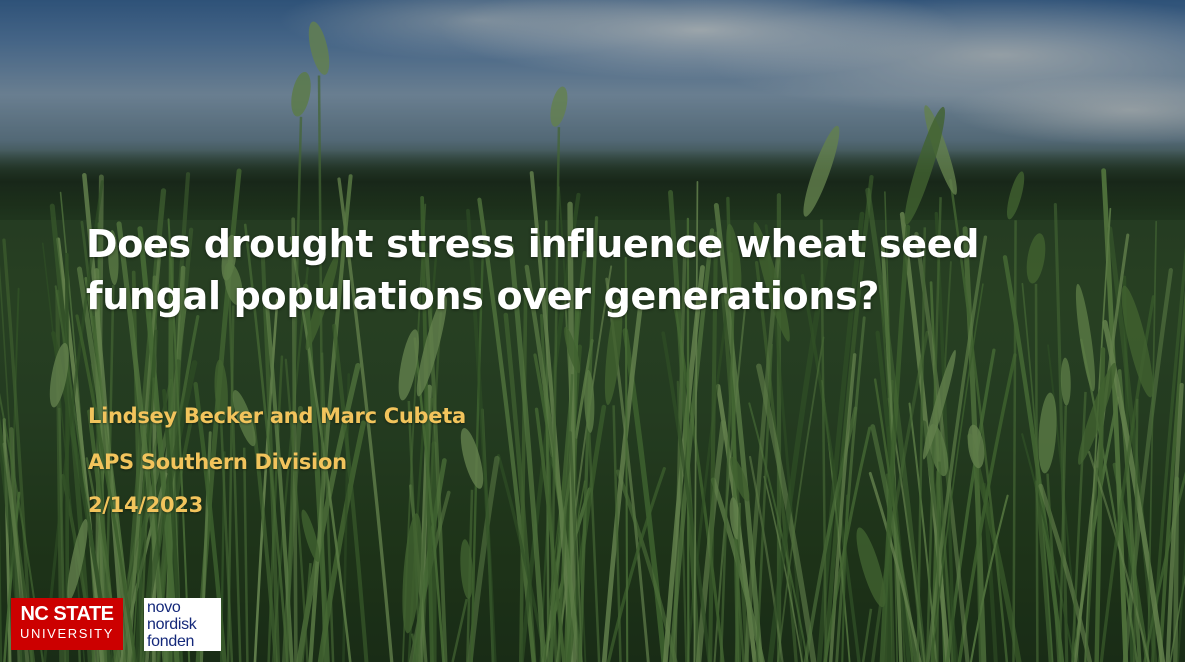 This screenshot has height=662, width=1185. I want to click on ncstate-logo-line1: NC STATE, so click(67, 614).